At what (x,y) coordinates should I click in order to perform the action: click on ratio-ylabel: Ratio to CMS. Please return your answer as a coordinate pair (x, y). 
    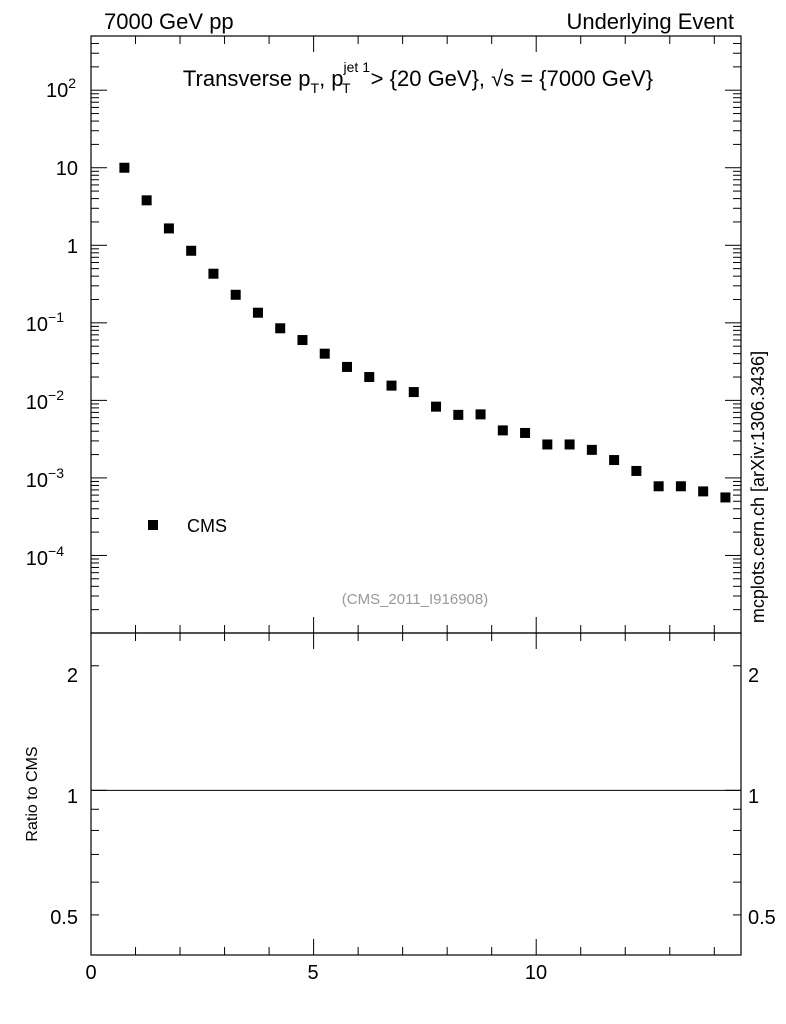
    Looking at the image, I should click on (32, 793).